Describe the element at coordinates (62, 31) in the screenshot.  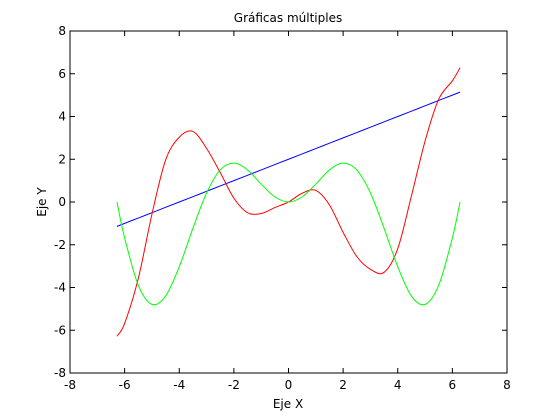
I see `y-tick-label: 8` at that location.